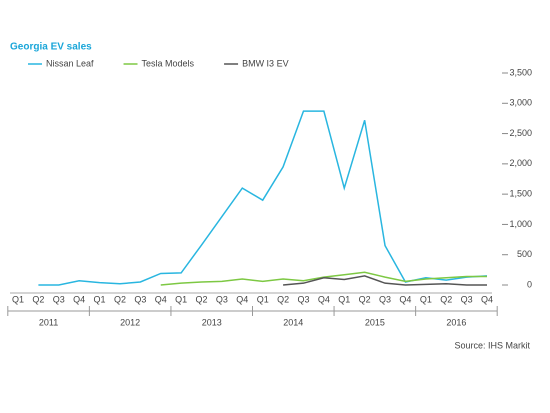 Image resolution: width=550 pixels, height=413 pixels. What do you see at coordinates (48, 322) in the screenshot?
I see `group-label: 2011` at bounding box center [48, 322].